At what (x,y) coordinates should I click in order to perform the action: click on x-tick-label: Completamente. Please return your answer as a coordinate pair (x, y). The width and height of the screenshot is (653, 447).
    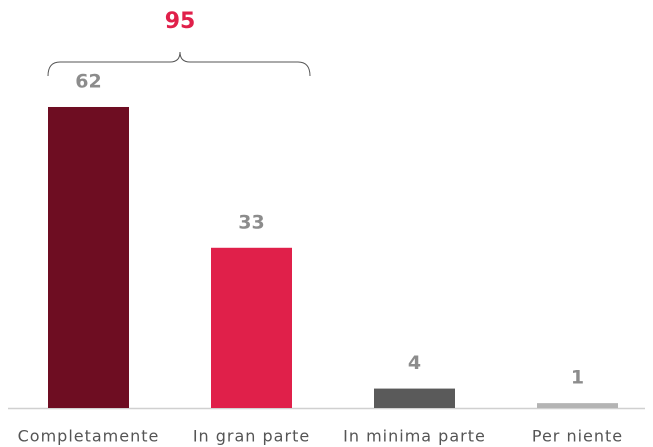
    Looking at the image, I should click on (89, 436).